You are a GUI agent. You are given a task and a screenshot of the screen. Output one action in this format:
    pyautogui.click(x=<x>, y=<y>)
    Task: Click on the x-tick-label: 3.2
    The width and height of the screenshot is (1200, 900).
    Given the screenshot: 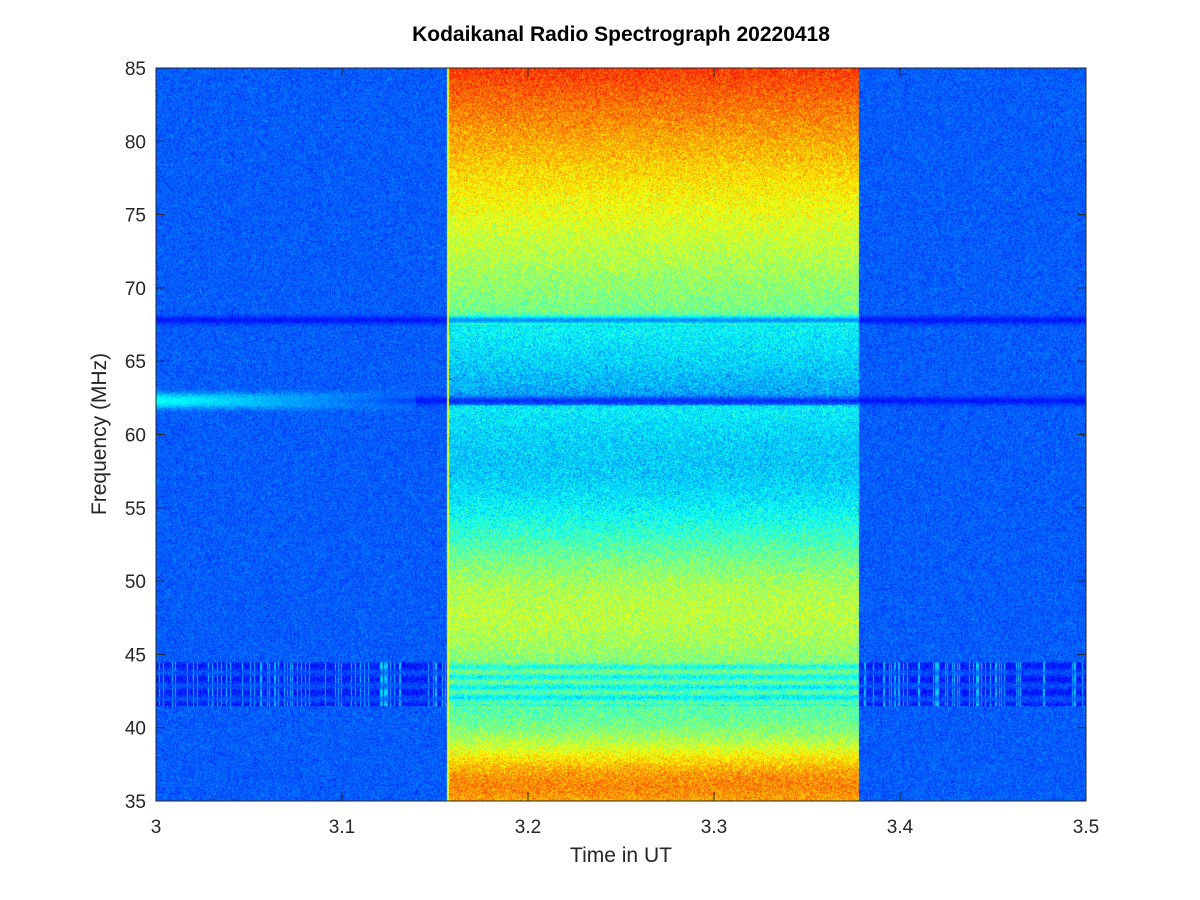 What is the action you would take?
    pyautogui.click(x=528, y=827)
    